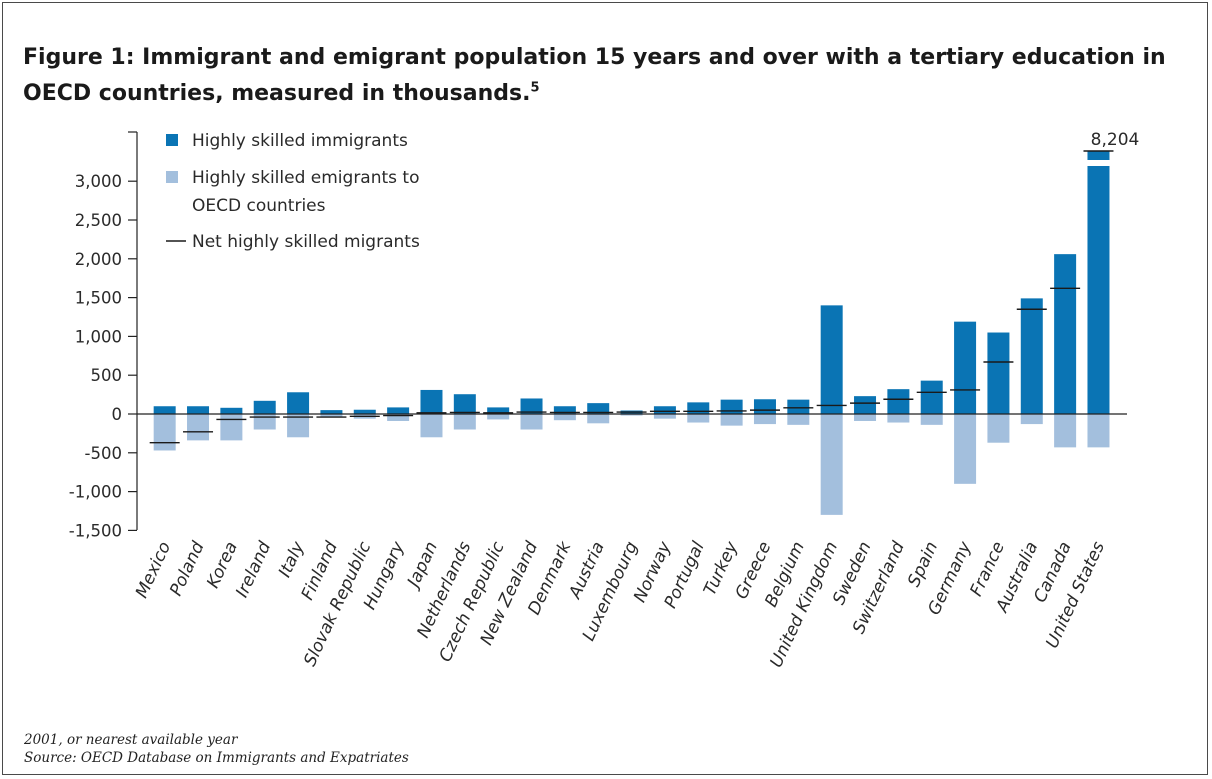  Describe the element at coordinates (998, 373) in the screenshot. I see `bar-immigrants-france` at that location.